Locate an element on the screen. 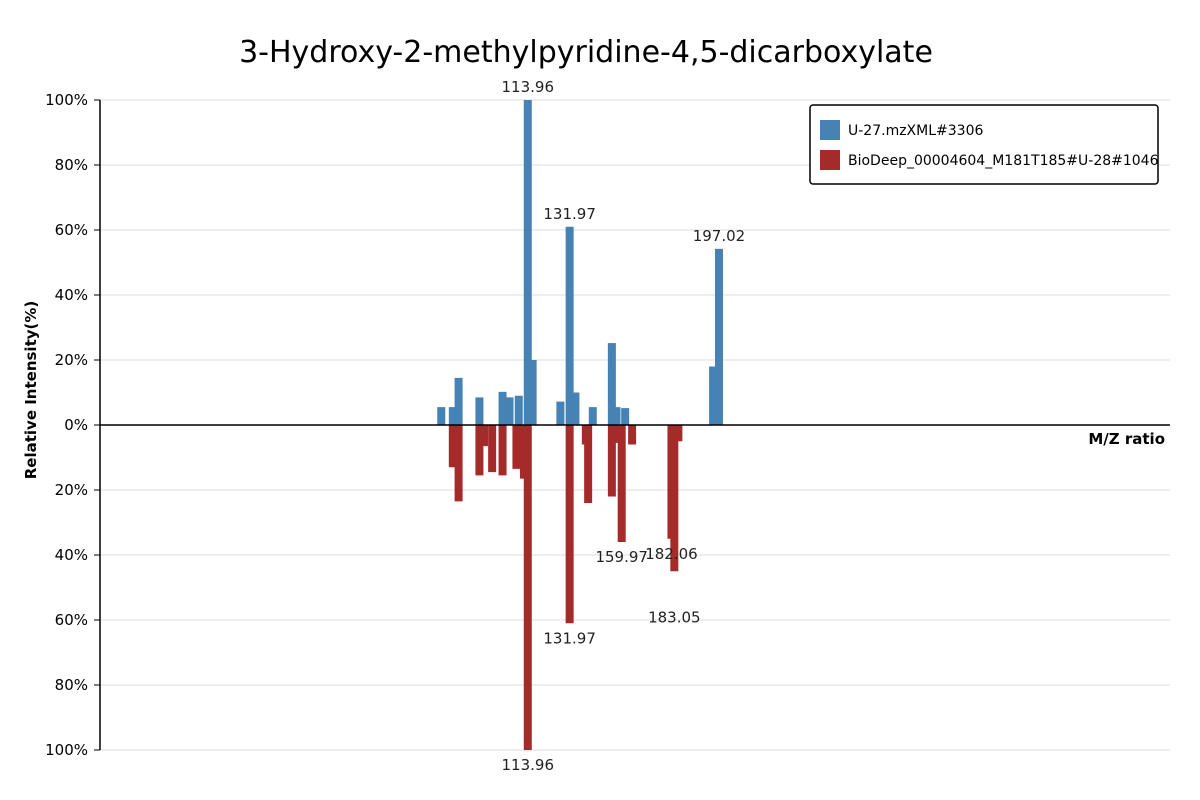  legend-label-query: U-27.mzXML#3306 is located at coordinates (915, 131).